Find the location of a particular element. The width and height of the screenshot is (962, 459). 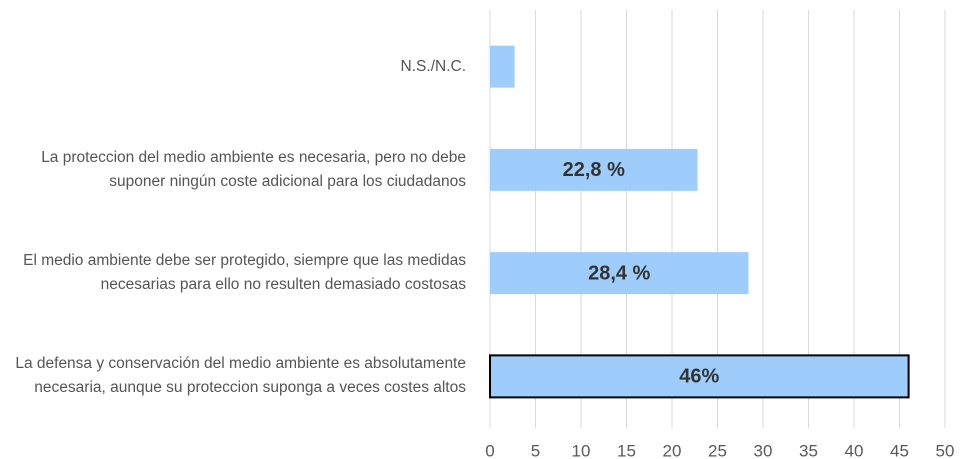

x-tick-label: 10 is located at coordinates (581, 450).